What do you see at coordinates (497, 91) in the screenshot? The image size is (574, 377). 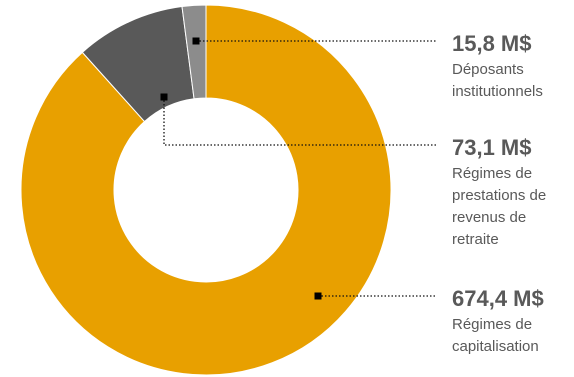 I see `callout-label-2-1: institutionnels` at bounding box center [497, 91].